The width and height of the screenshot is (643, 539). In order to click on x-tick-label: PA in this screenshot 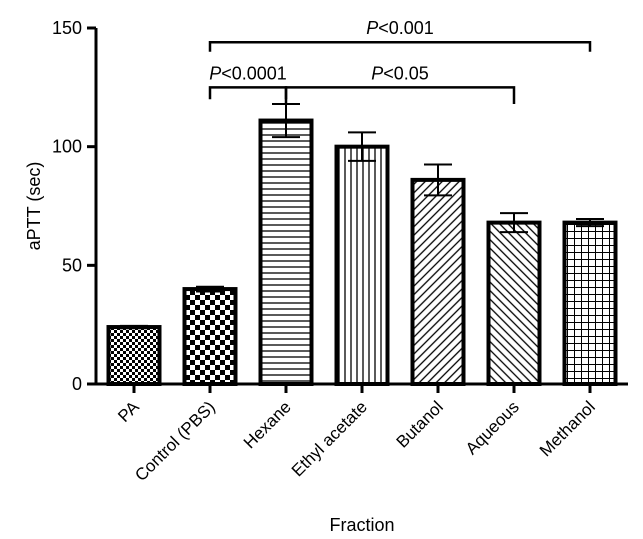, I will do `click(128, 411)`.